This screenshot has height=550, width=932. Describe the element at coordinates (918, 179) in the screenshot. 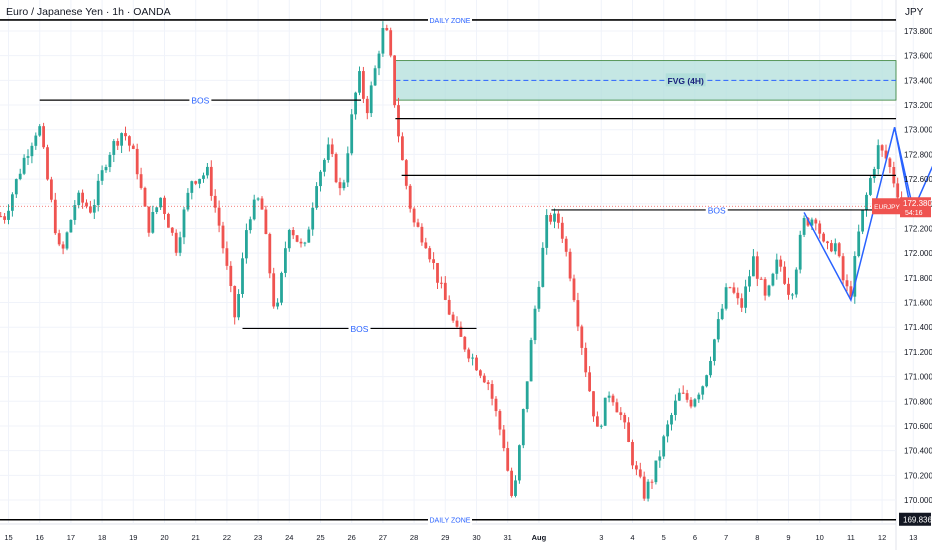

I see `price-tick-label: 172.600` at that location.